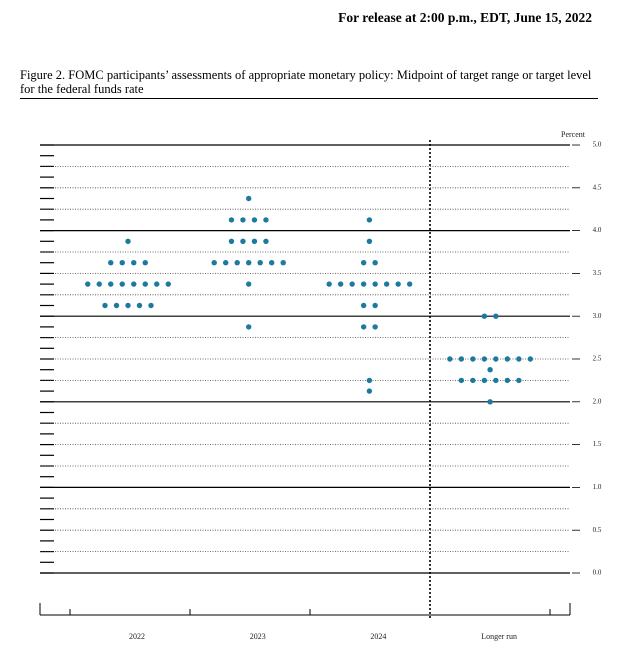 Image resolution: width=636 pixels, height=668 pixels. Describe the element at coordinates (597, 444) in the screenshot. I see `y-tick-label: 1.5` at that location.